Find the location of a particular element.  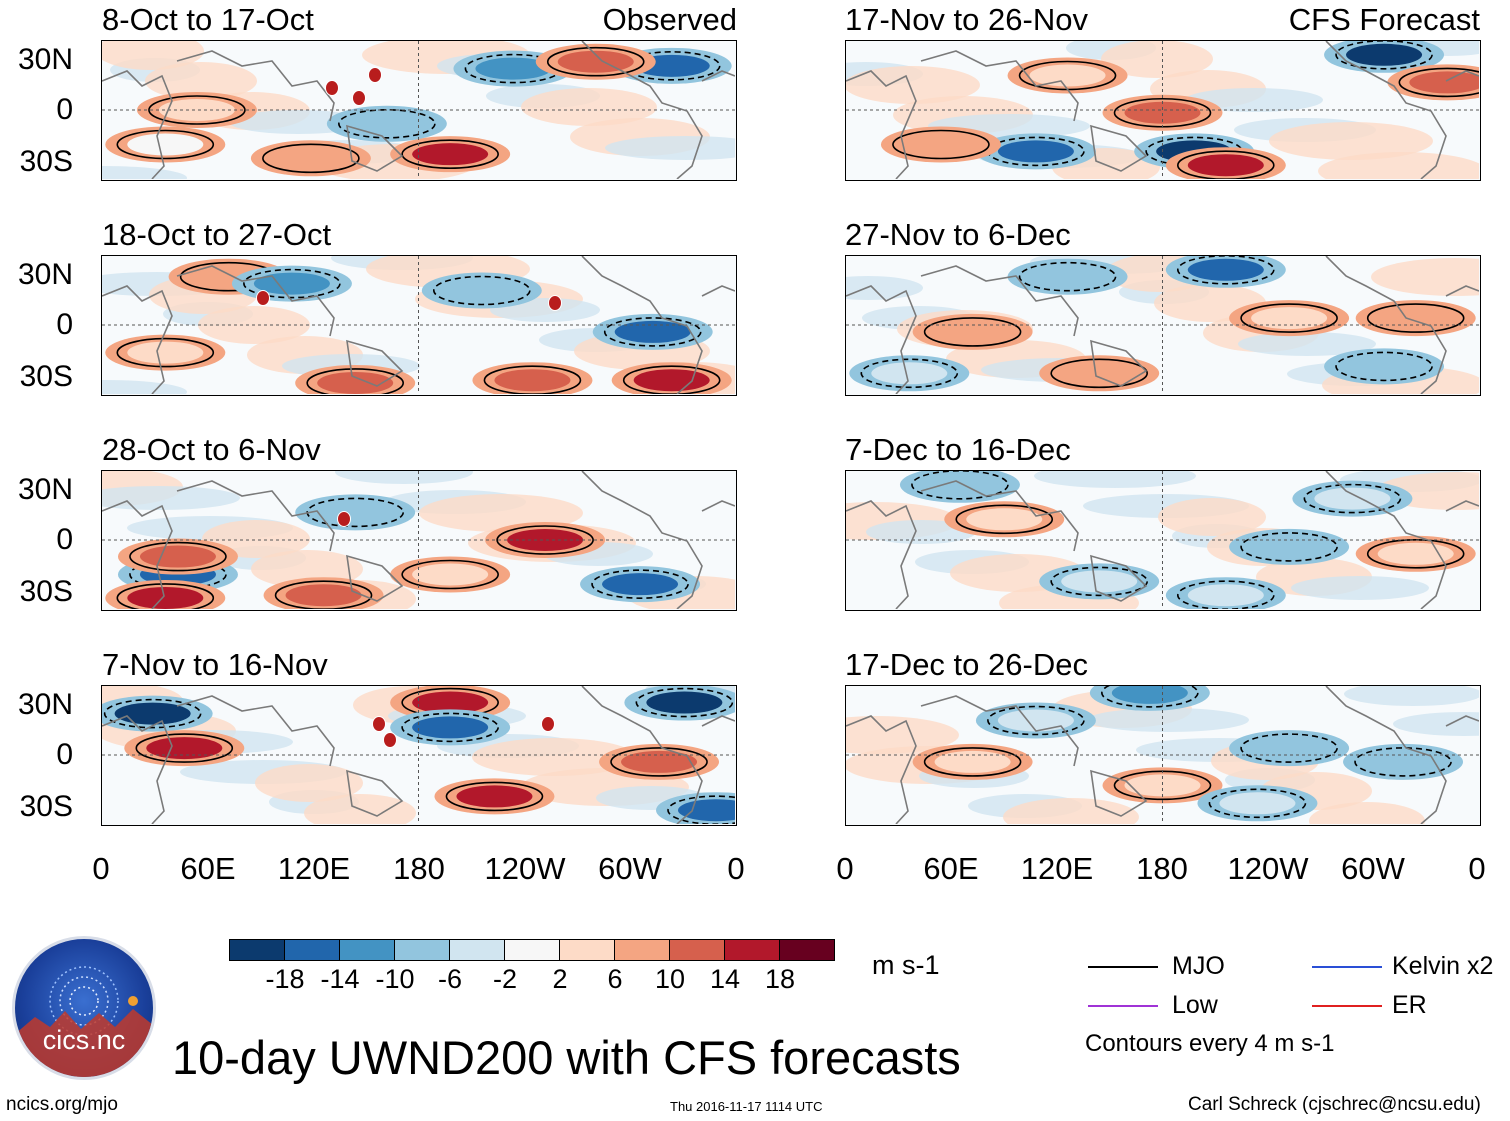

footer-url: ncics.org/mjo is located at coordinates (62, 1104).